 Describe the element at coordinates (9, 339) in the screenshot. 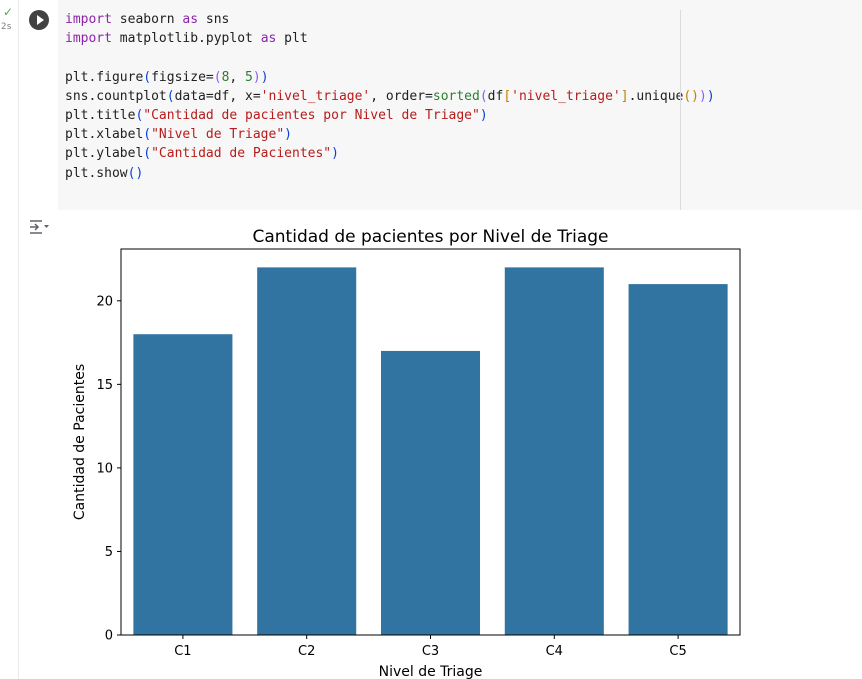

I see `cell-gutter: ✓ 2s` at that location.